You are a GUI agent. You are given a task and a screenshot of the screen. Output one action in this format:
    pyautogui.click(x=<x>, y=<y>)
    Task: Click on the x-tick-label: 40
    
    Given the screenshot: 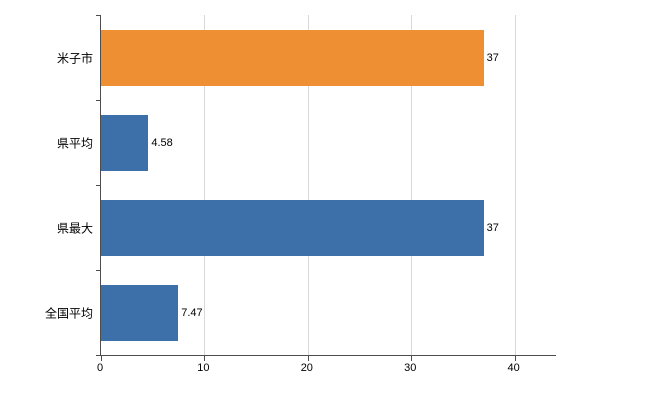 What is the action you would take?
    pyautogui.click(x=513, y=368)
    